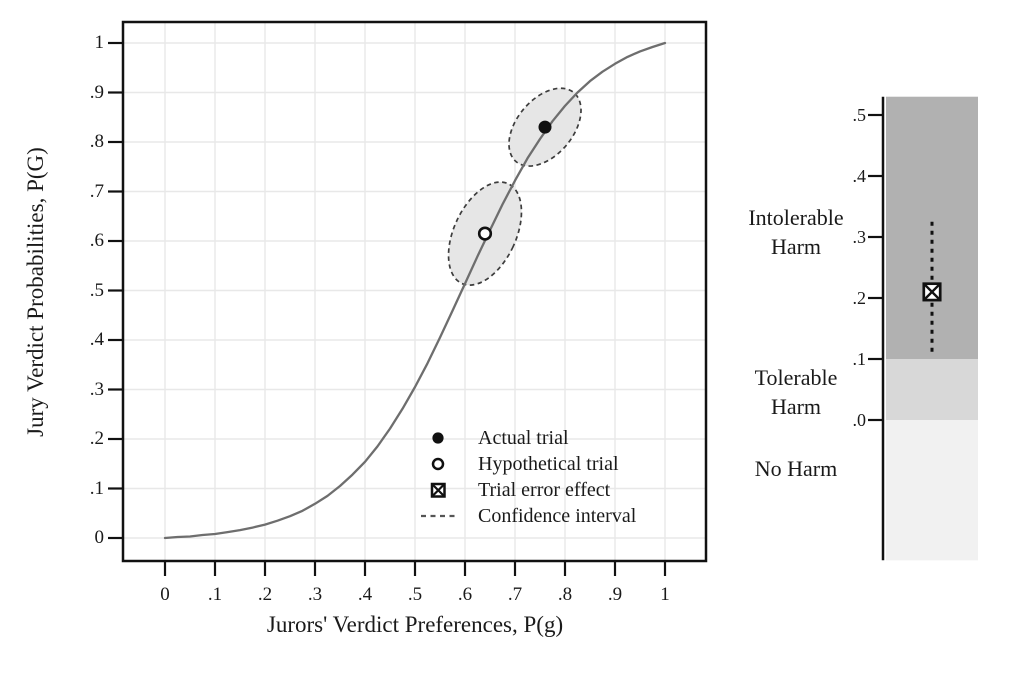 Image resolution: width=1024 pixels, height=683 pixels. Describe the element at coordinates (615, 594) in the screenshot. I see `x-tick-label: .9` at that location.